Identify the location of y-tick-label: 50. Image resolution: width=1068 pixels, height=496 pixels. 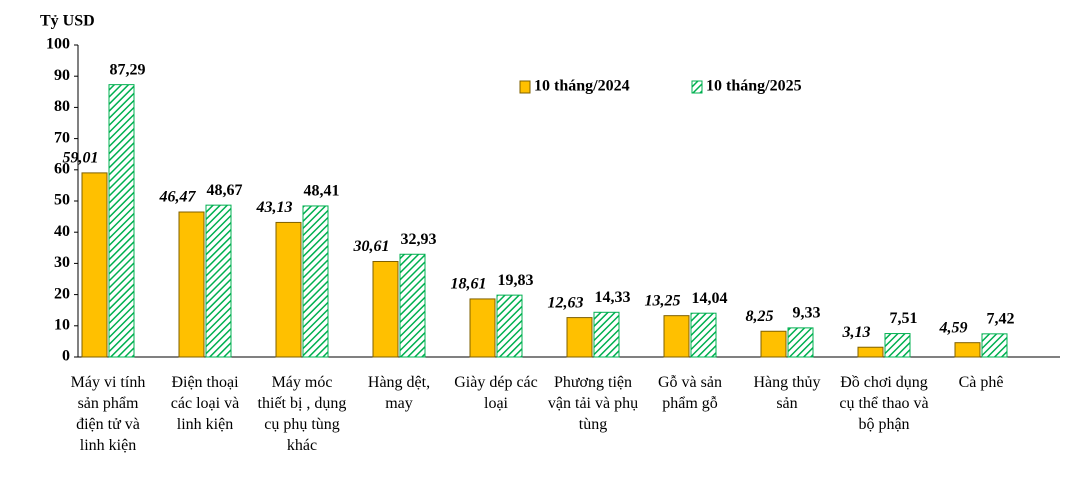
(62, 200).